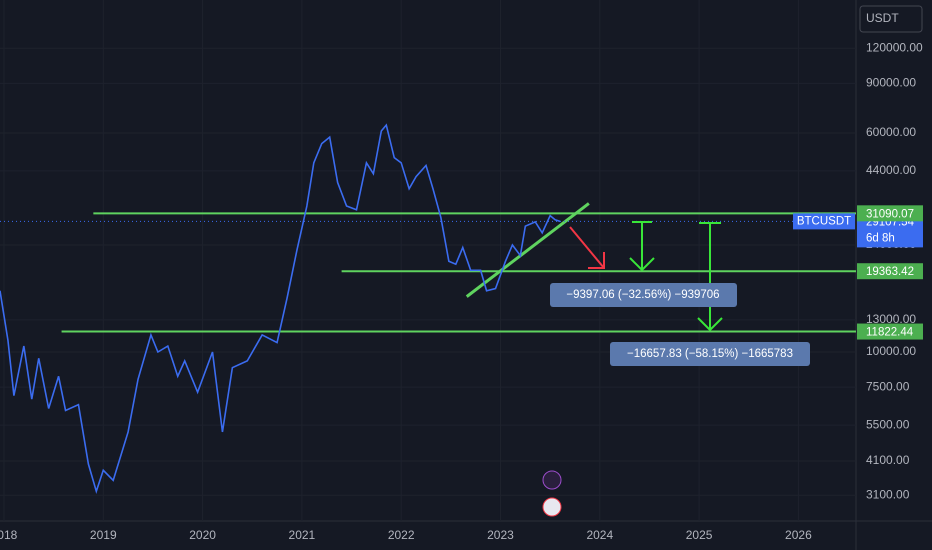 This screenshot has width=932, height=550. I want to click on x-tick-label: 2025, so click(699, 535).